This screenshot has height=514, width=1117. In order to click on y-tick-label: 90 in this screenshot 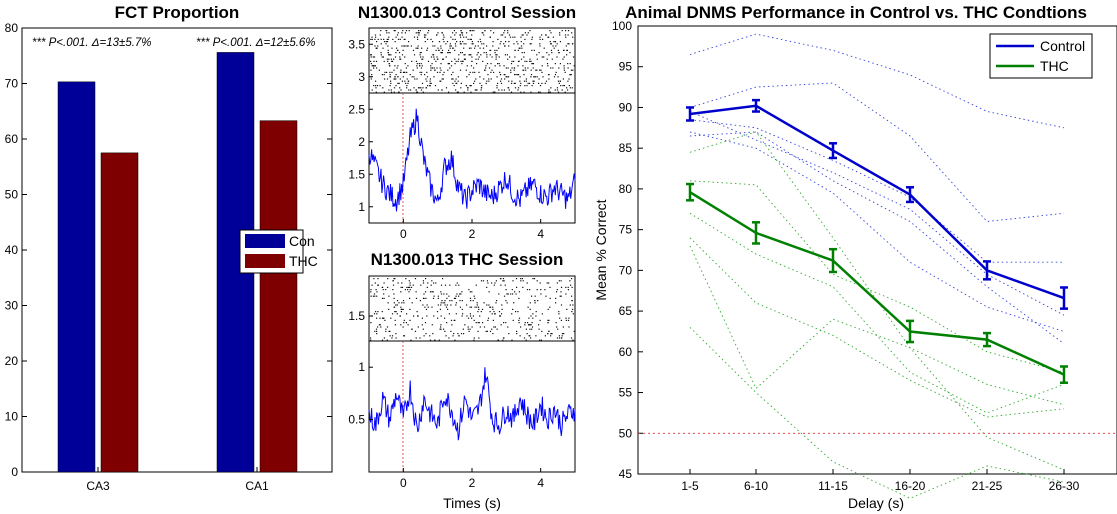, I will do `click(626, 107)`.